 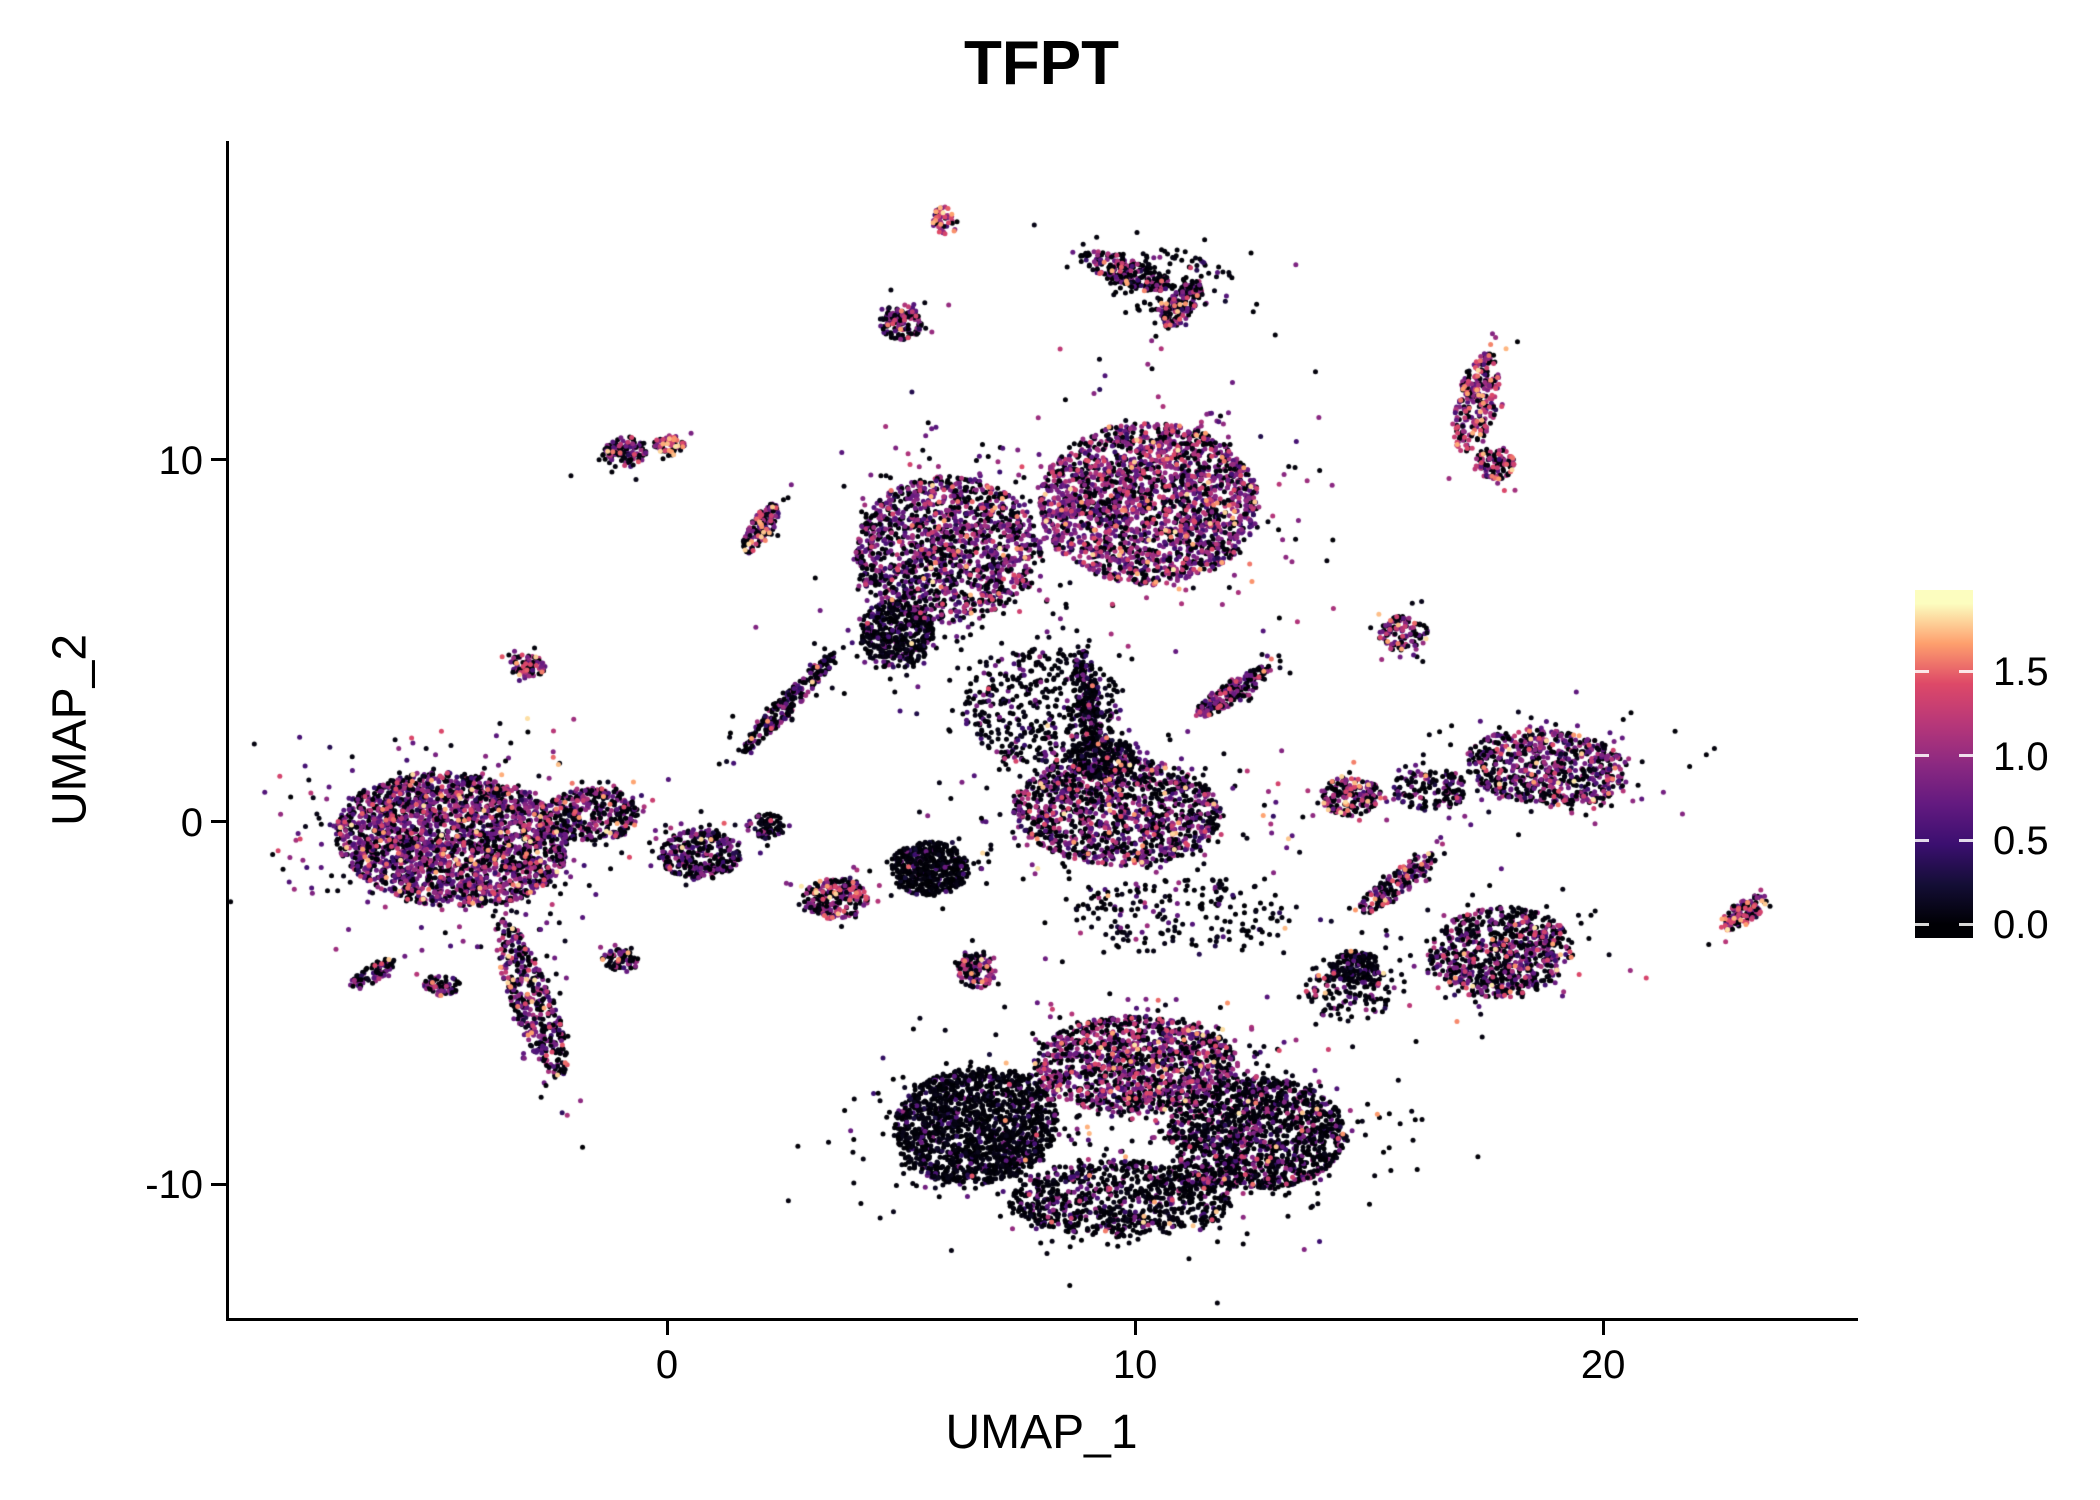 What do you see at coordinates (1944, 764) in the screenshot?
I see `legend-colorbar` at bounding box center [1944, 764].